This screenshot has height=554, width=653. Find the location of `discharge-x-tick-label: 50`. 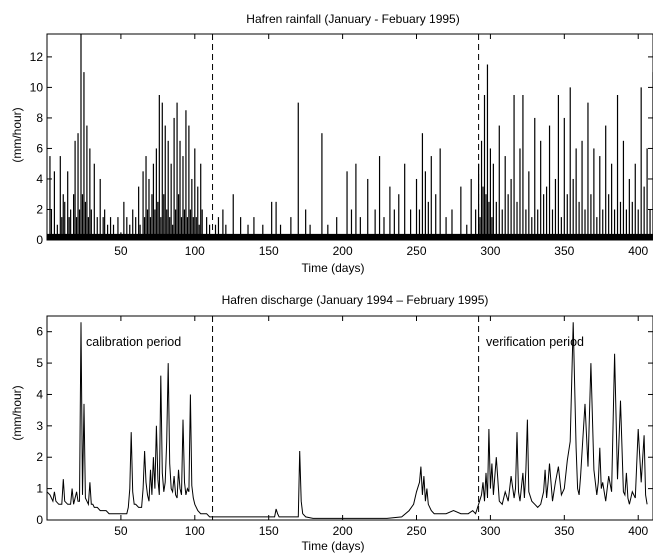

discharge-x-tick-label: 50 is located at coordinates (121, 531).